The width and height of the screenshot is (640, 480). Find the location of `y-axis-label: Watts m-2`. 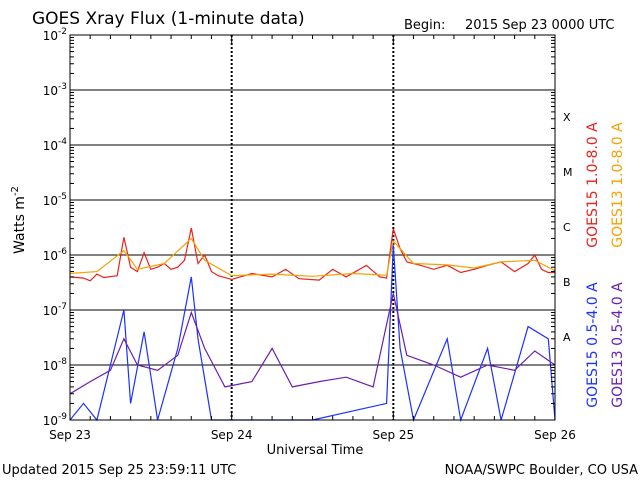

y-axis-label: Watts m-2 is located at coordinates (19, 220).